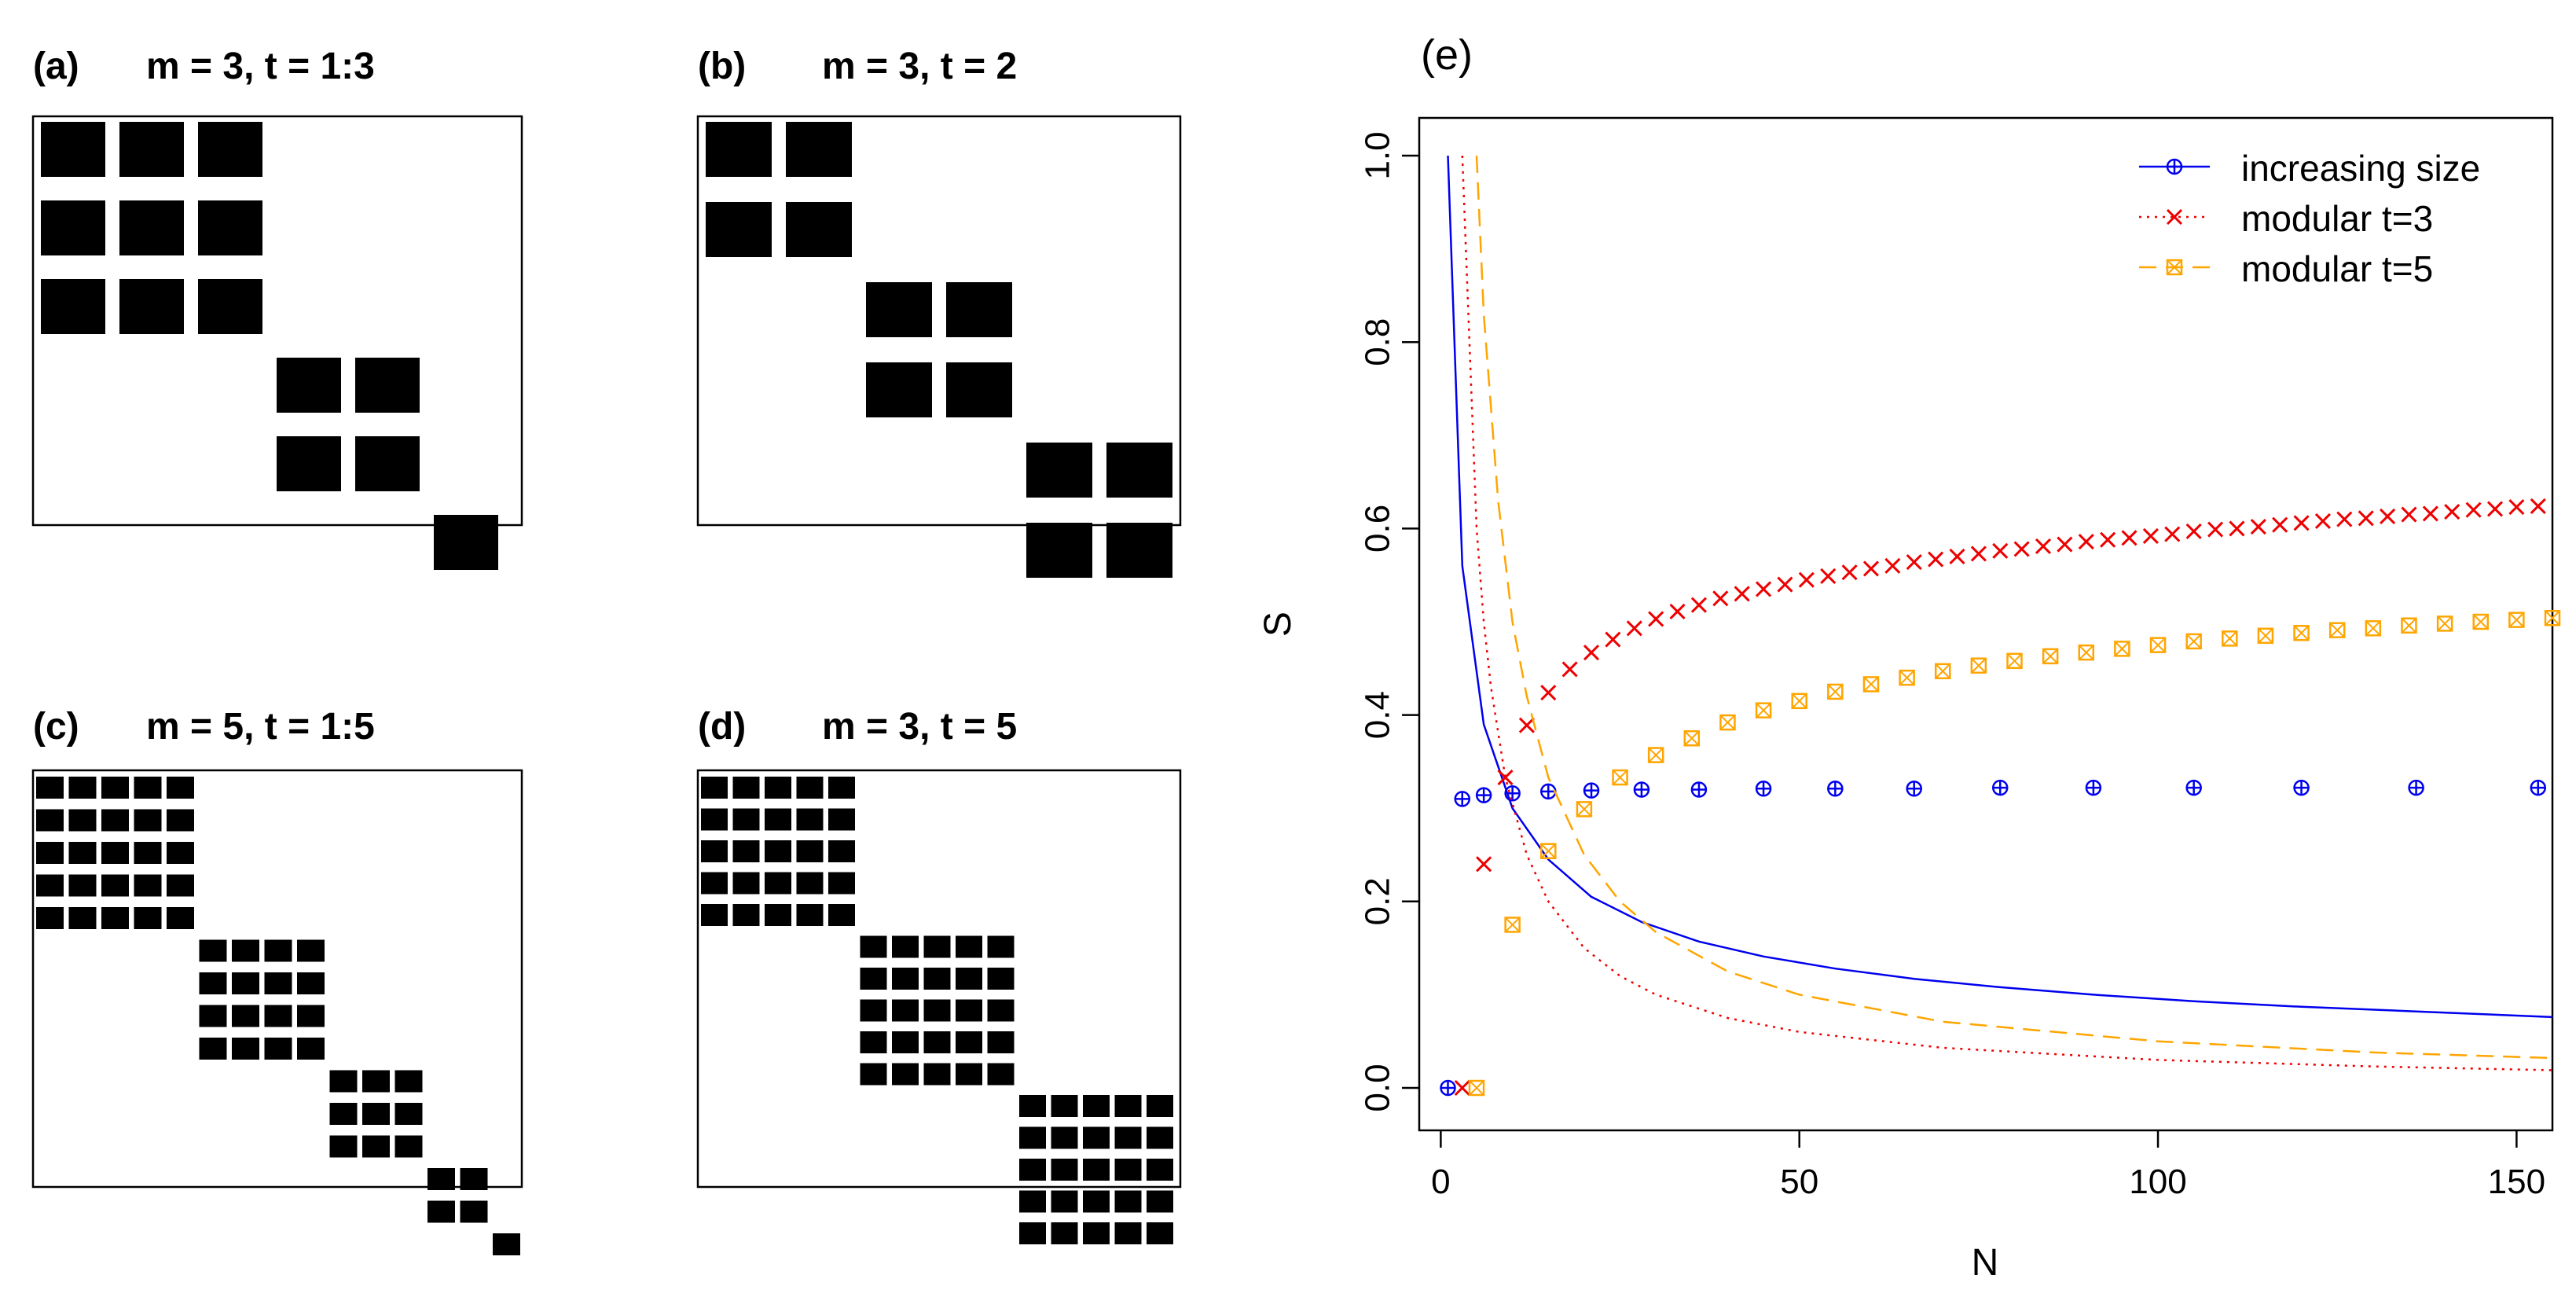 This screenshot has width=2576, height=1297. What do you see at coordinates (506, 1244) in the screenshot?
I see `panel-c-block-5-cell` at bounding box center [506, 1244].